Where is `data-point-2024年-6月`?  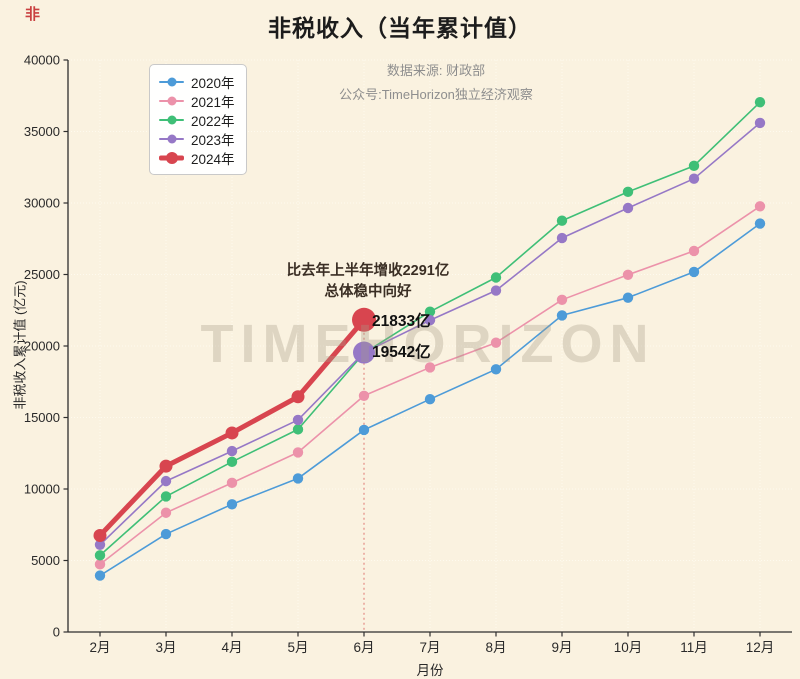
data-point-2024年-6月 is located at coordinates (364, 319).